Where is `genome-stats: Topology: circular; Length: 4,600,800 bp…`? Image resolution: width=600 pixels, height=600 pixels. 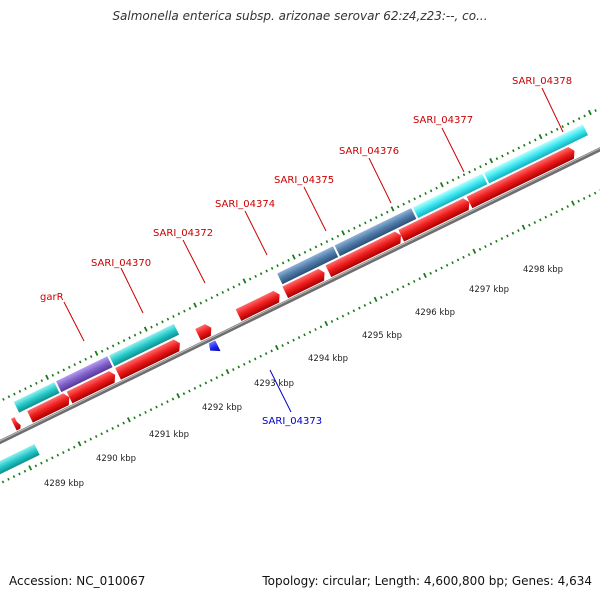
genome-stats: Topology: circular; Length: 4,600,800 bp… is located at coordinates (427, 581).